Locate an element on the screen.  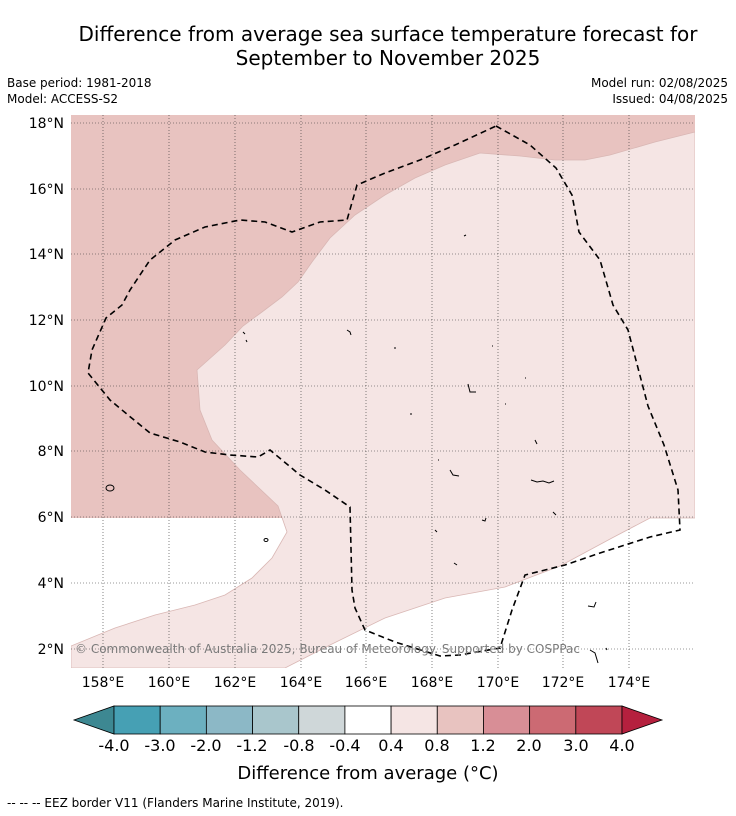
model-run: Model run: 02/08/2025 is located at coordinates (659, 83).